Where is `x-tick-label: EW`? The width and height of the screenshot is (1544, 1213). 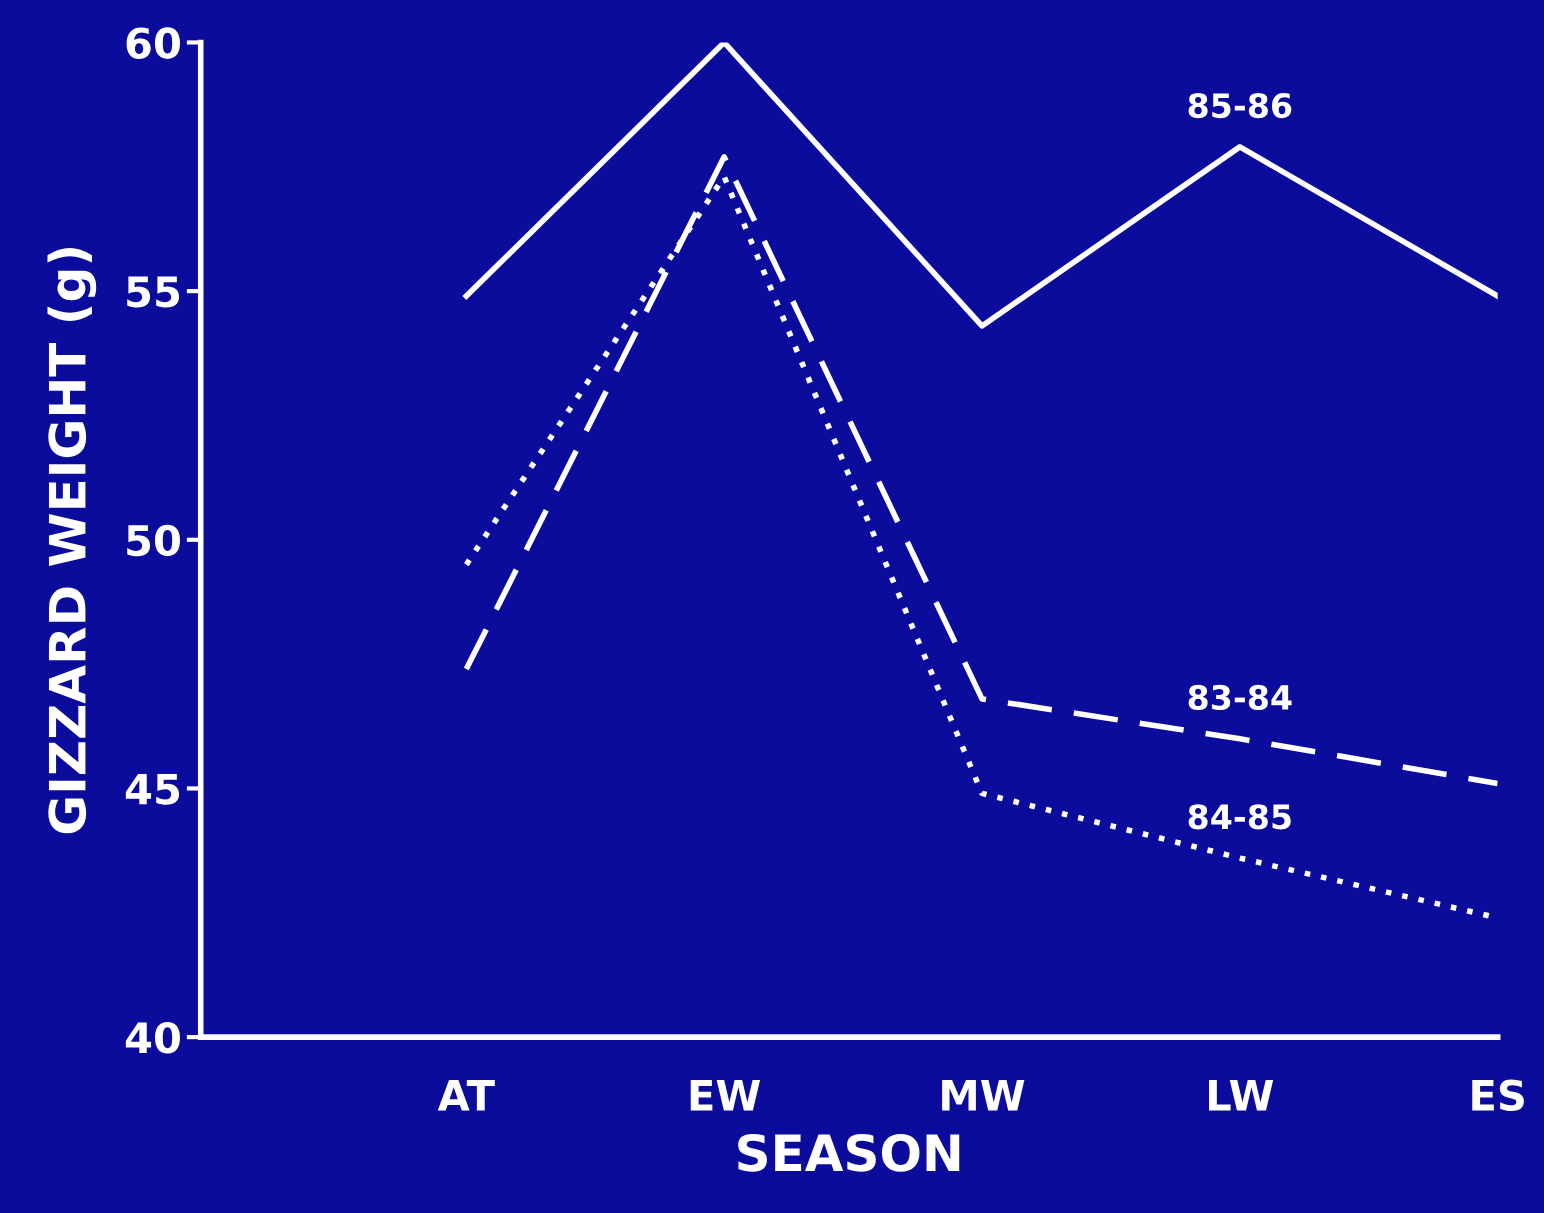
x-tick-label: EW is located at coordinates (725, 1095).